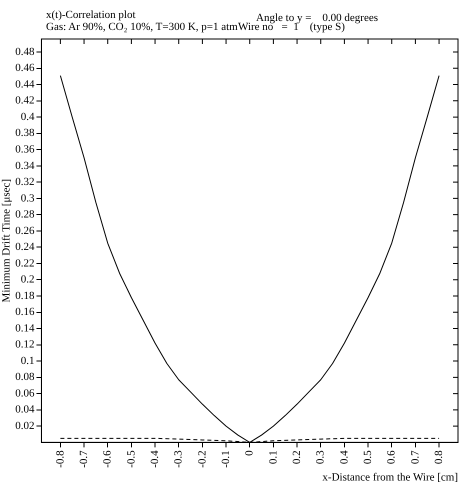 This screenshot has width=462, height=486. What do you see at coordinates (320, 457) in the screenshot?
I see `x-tick-label: 0.3` at bounding box center [320, 457].